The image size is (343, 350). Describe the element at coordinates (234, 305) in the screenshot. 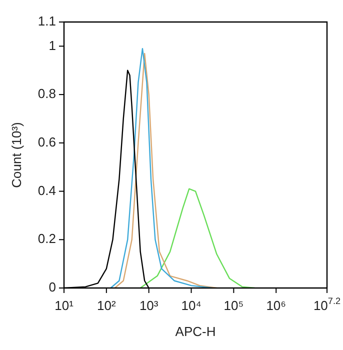

I see `x-tick-label: 10⁵` at that location.